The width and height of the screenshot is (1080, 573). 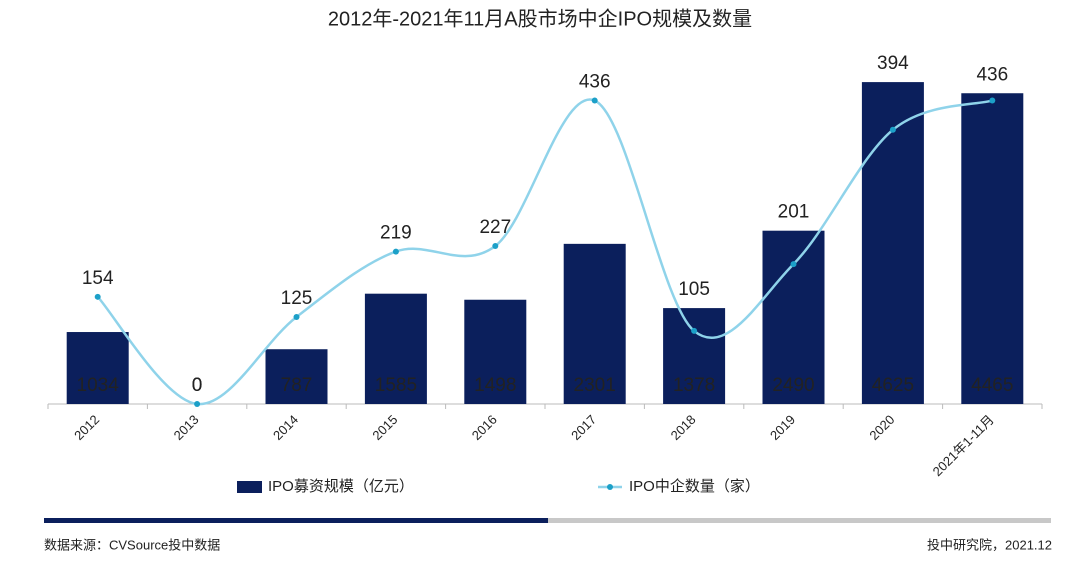 What do you see at coordinates (963, 445) in the screenshot?
I see `x-tick-label: 2021年1-11月` at bounding box center [963, 445].